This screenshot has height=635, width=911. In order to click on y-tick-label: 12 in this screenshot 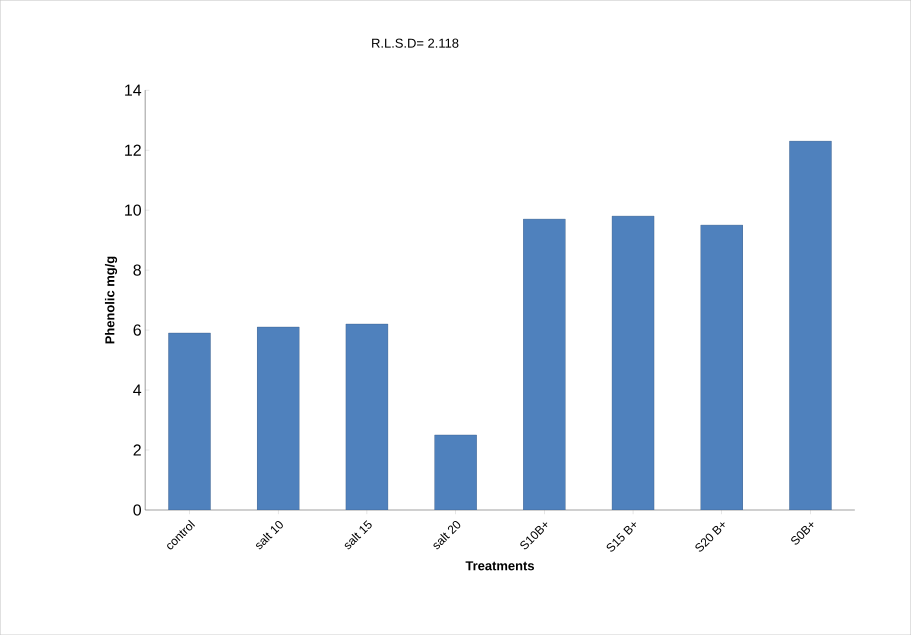, I will do `click(133, 150)`.